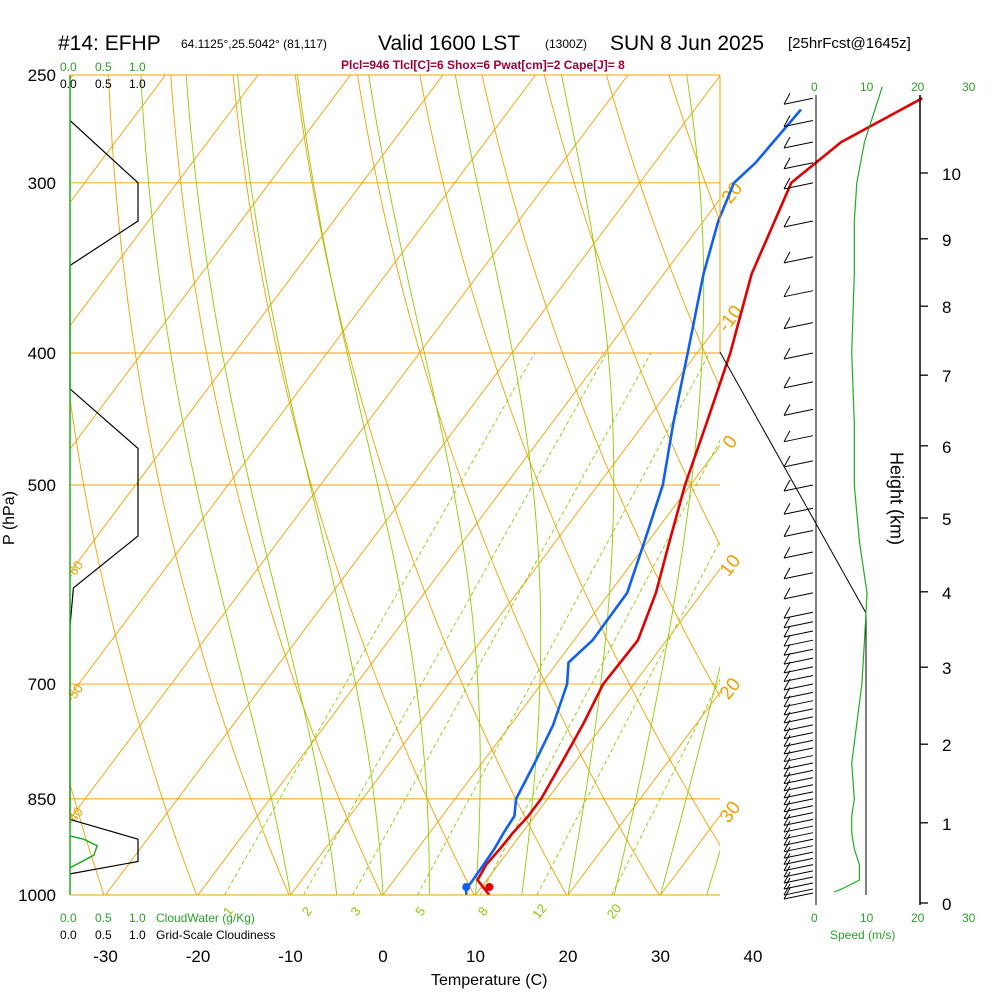  What do you see at coordinates (730, 813) in the screenshot?
I see `isotherm-label-30: 30` at bounding box center [730, 813].